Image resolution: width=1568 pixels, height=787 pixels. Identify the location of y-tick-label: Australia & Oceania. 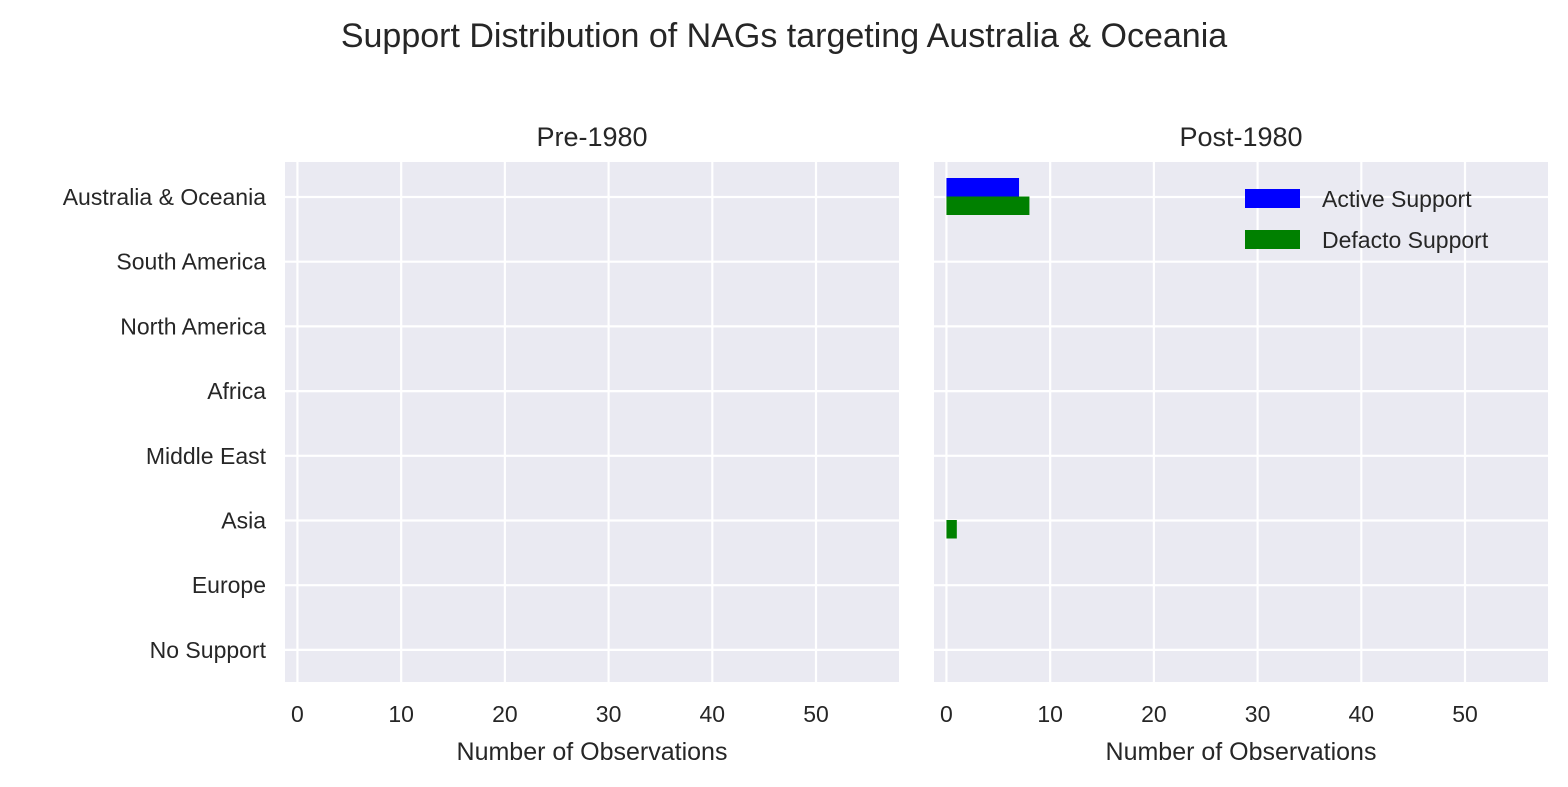
(164, 197).